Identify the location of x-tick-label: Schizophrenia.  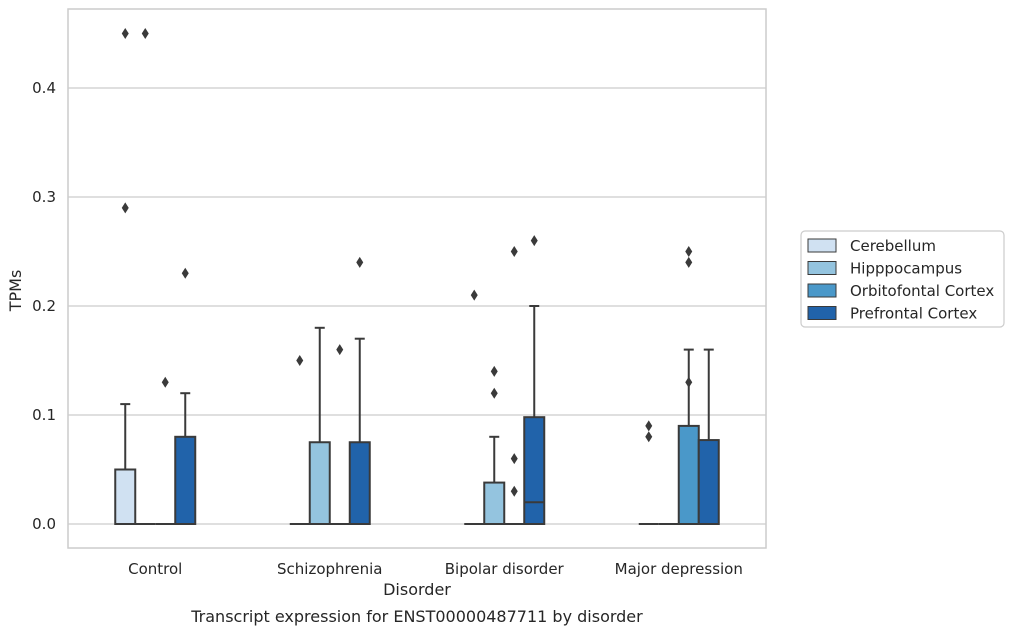
(329, 569).